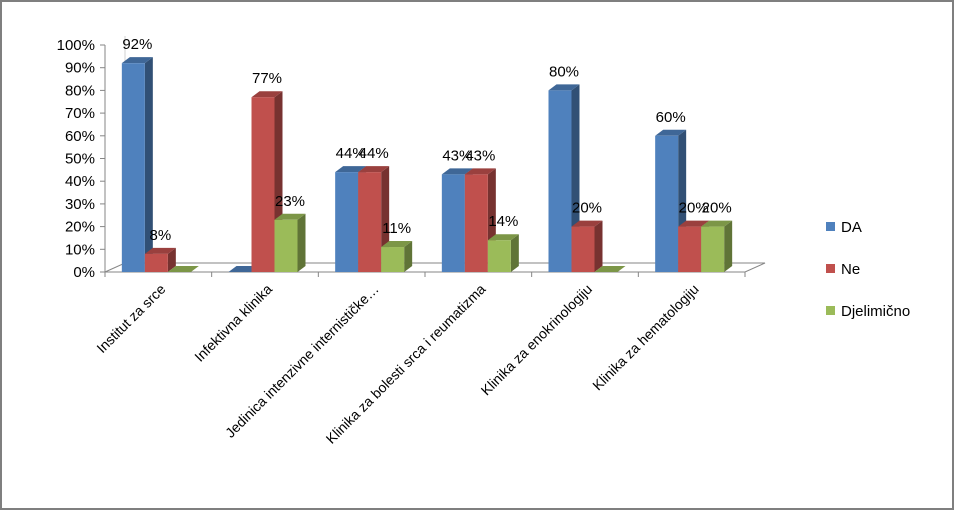  What do you see at coordinates (671, 117) in the screenshot?
I see `data-label: 60%` at bounding box center [671, 117].